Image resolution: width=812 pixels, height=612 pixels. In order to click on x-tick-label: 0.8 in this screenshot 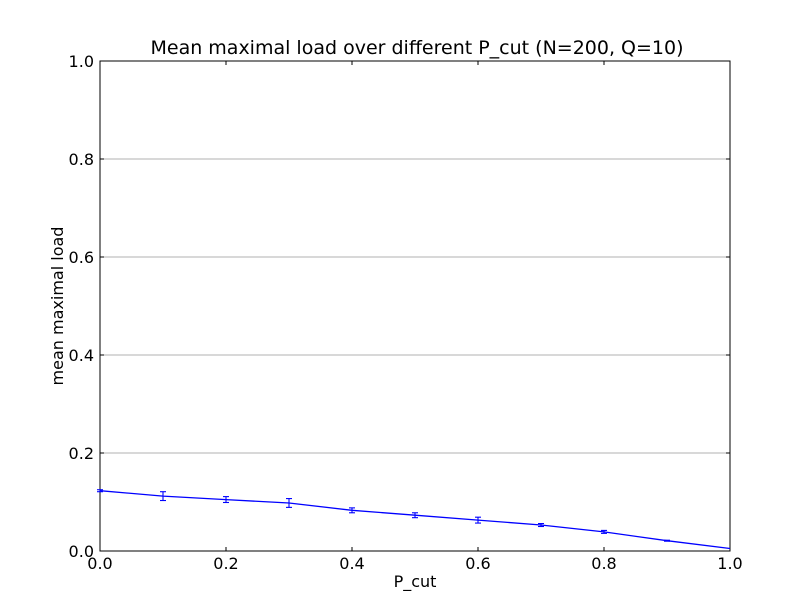, I will do `click(603, 563)`.